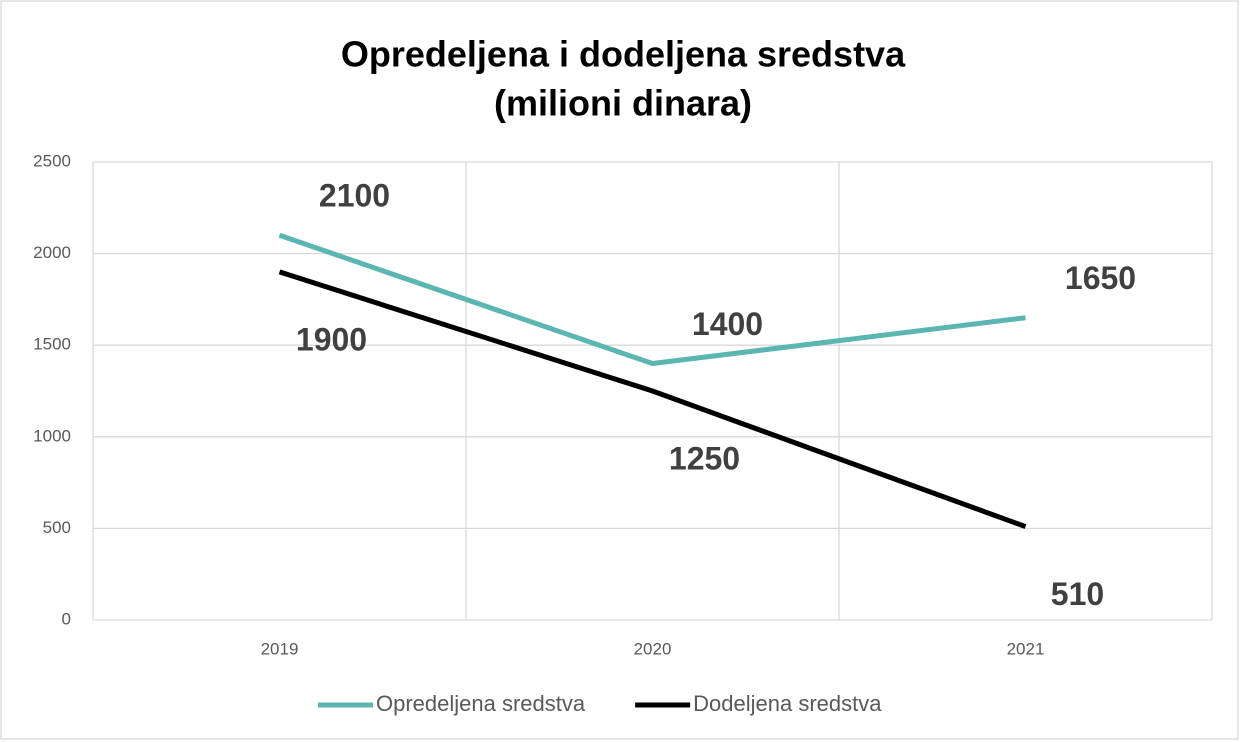 This screenshot has width=1241, height=742. What do you see at coordinates (52, 252) in the screenshot?
I see `y-tick-label: 2000` at bounding box center [52, 252].